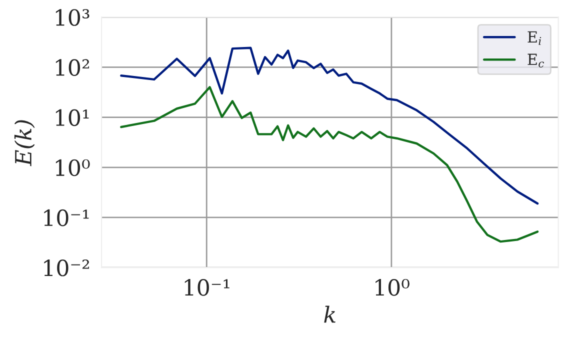  Describe the element at coordinates (73, 67) in the screenshot. I see `y-tick-label: 10²` at that location.